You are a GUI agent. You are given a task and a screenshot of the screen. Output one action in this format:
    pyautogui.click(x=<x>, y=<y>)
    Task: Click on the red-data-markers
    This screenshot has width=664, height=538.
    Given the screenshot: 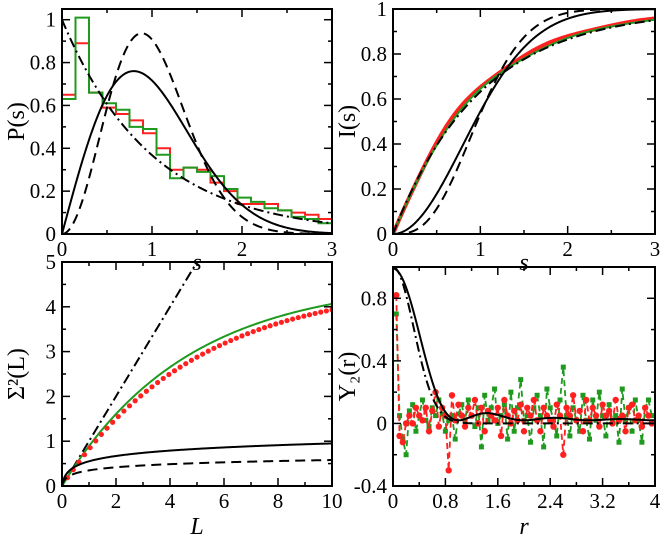 What is the action you would take?
    pyautogui.click(x=524, y=382)
    